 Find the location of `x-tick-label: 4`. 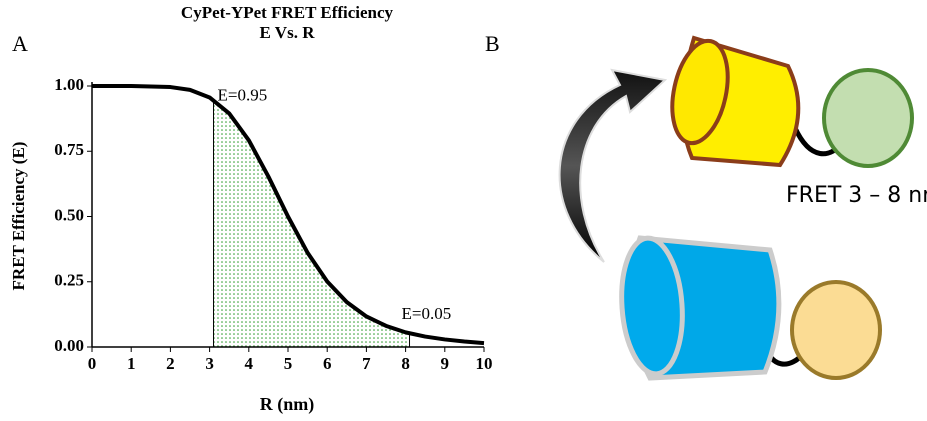

x-tick-label: 4 is located at coordinates (249, 363).